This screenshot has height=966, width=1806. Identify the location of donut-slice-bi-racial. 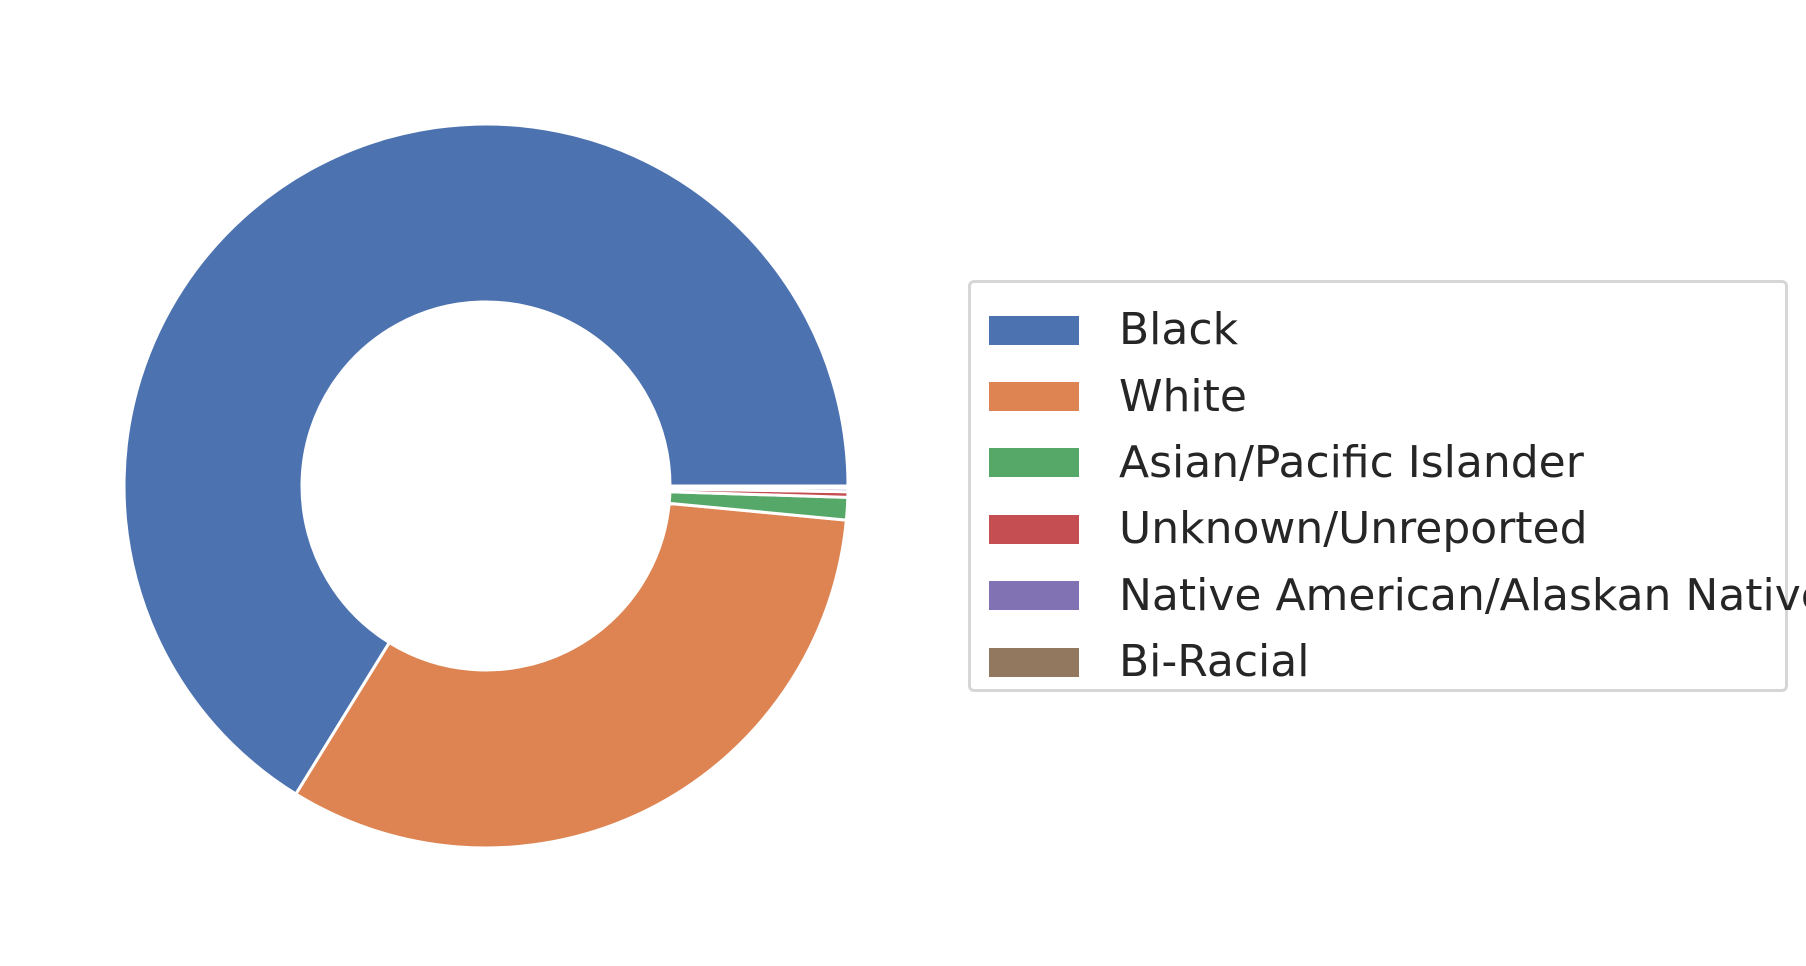
(759, 487).